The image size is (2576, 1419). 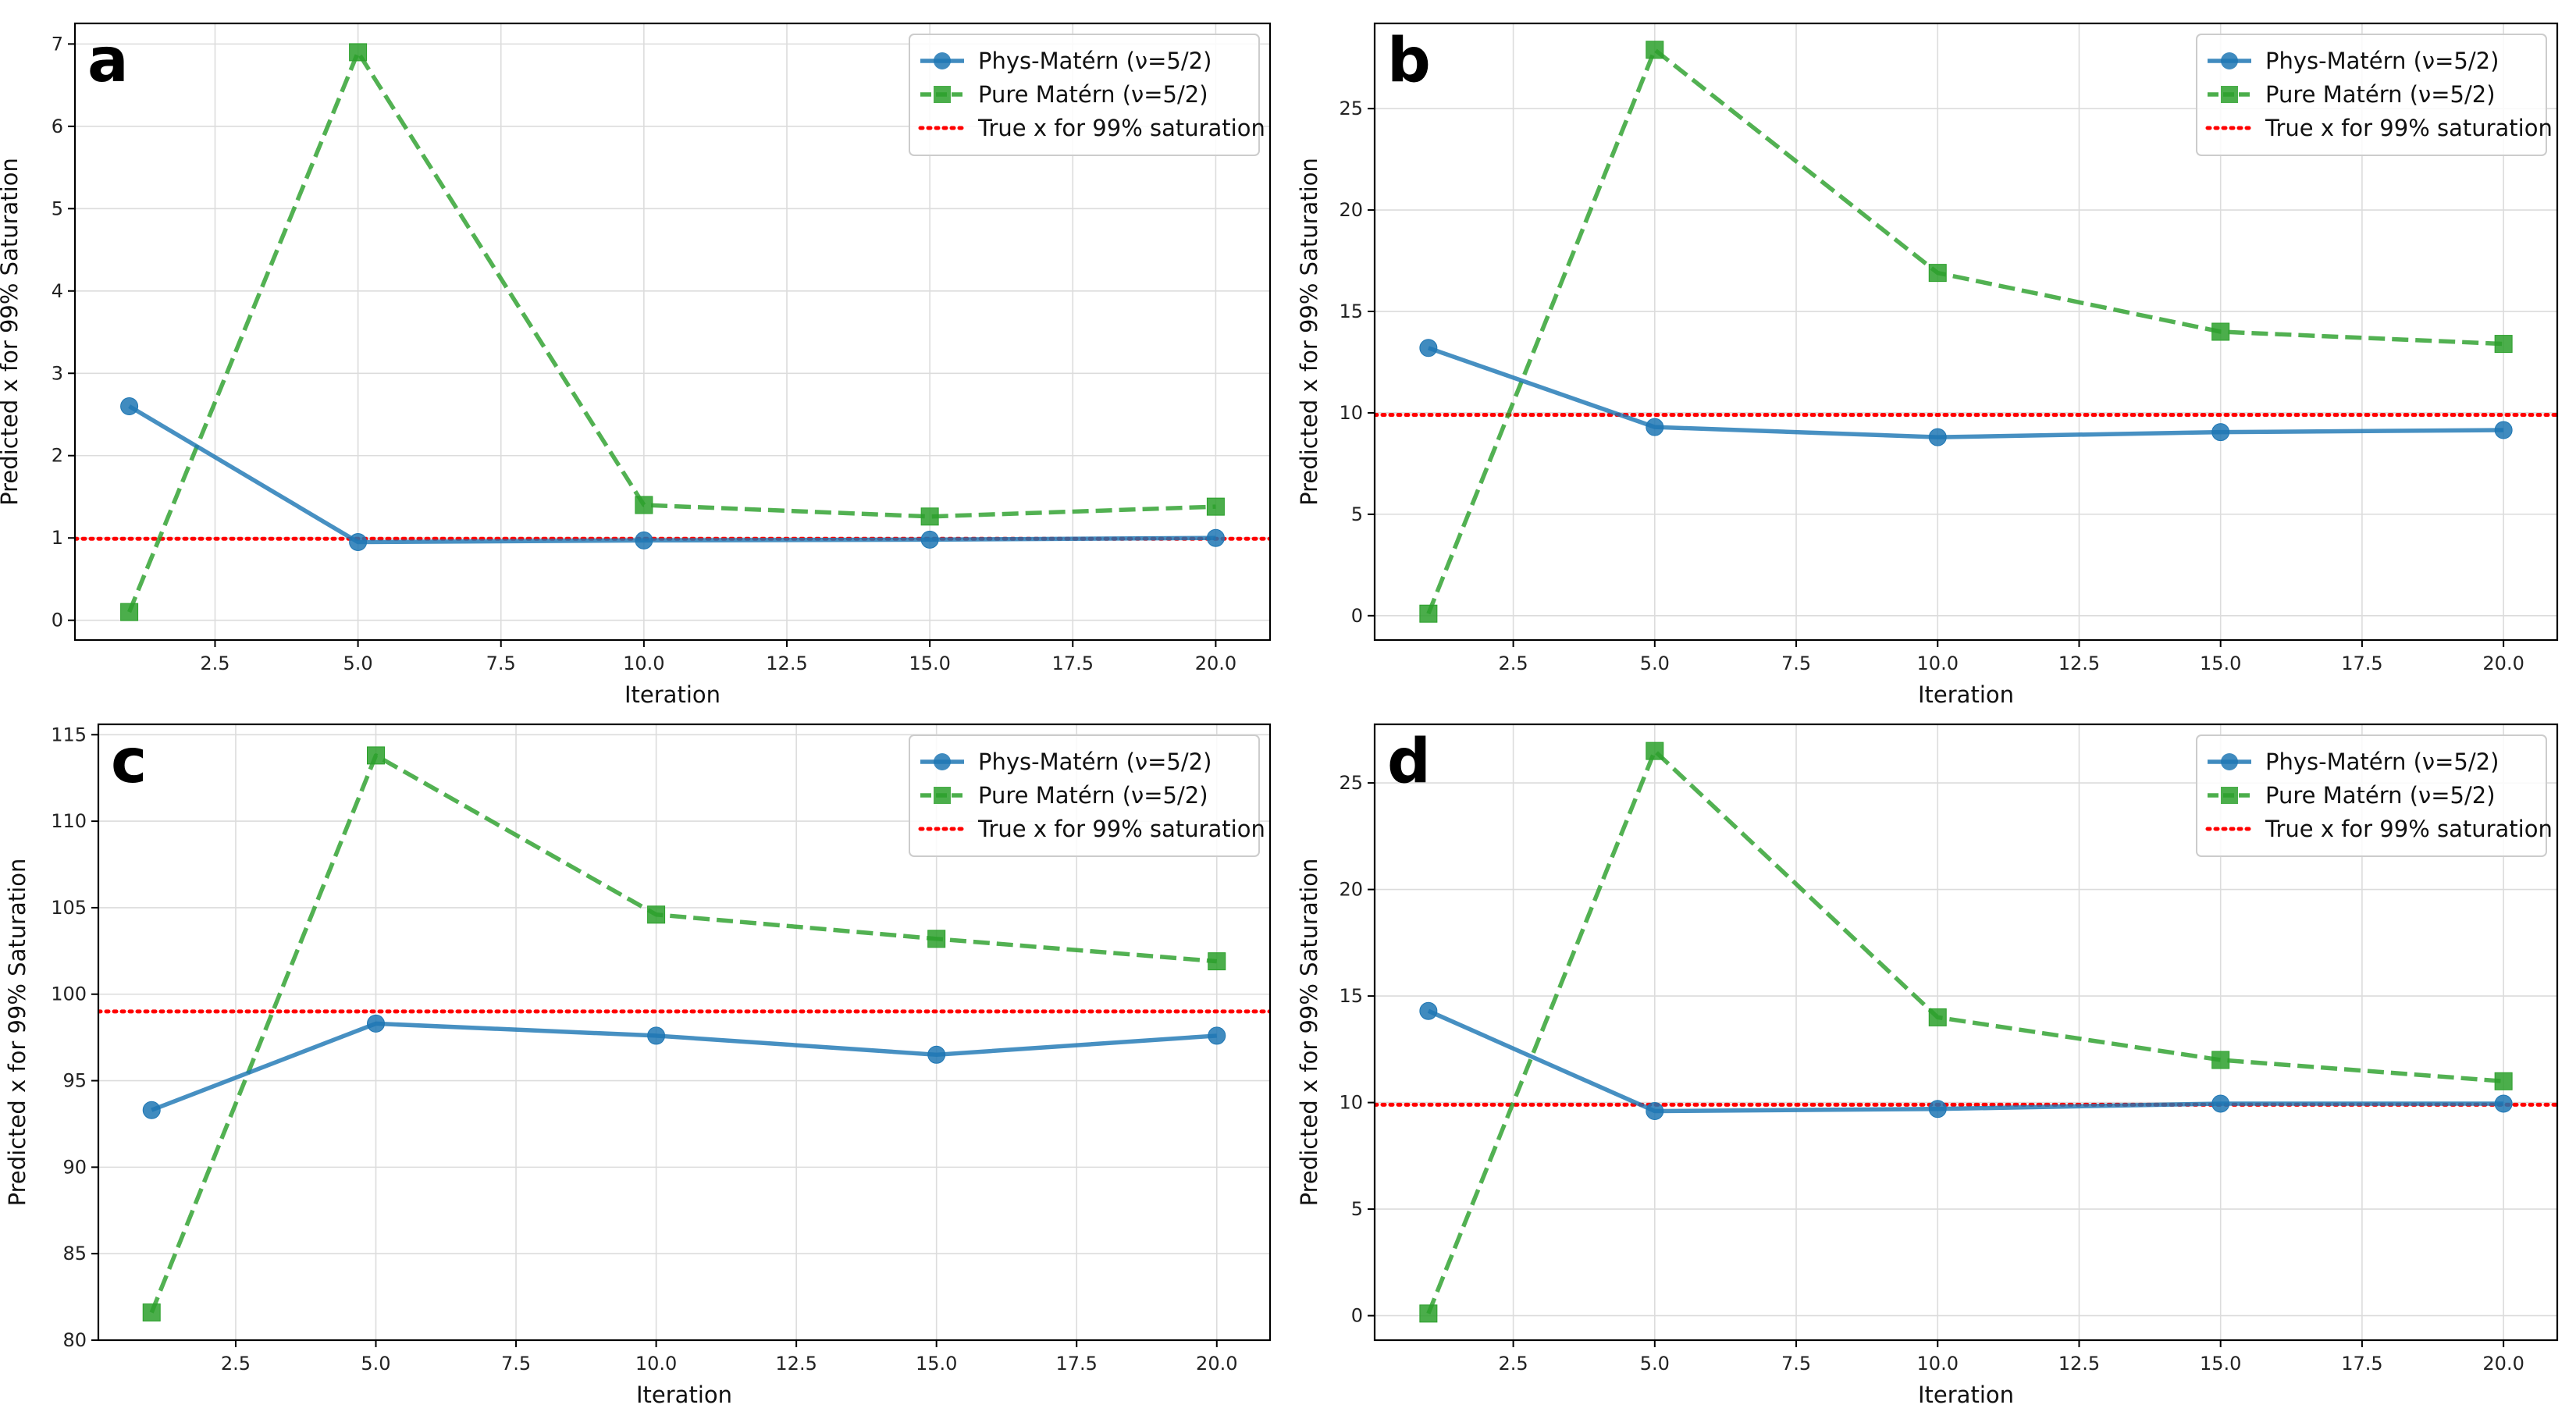 What do you see at coordinates (57, 456) in the screenshot?
I see `y-tick-label: 2` at bounding box center [57, 456].